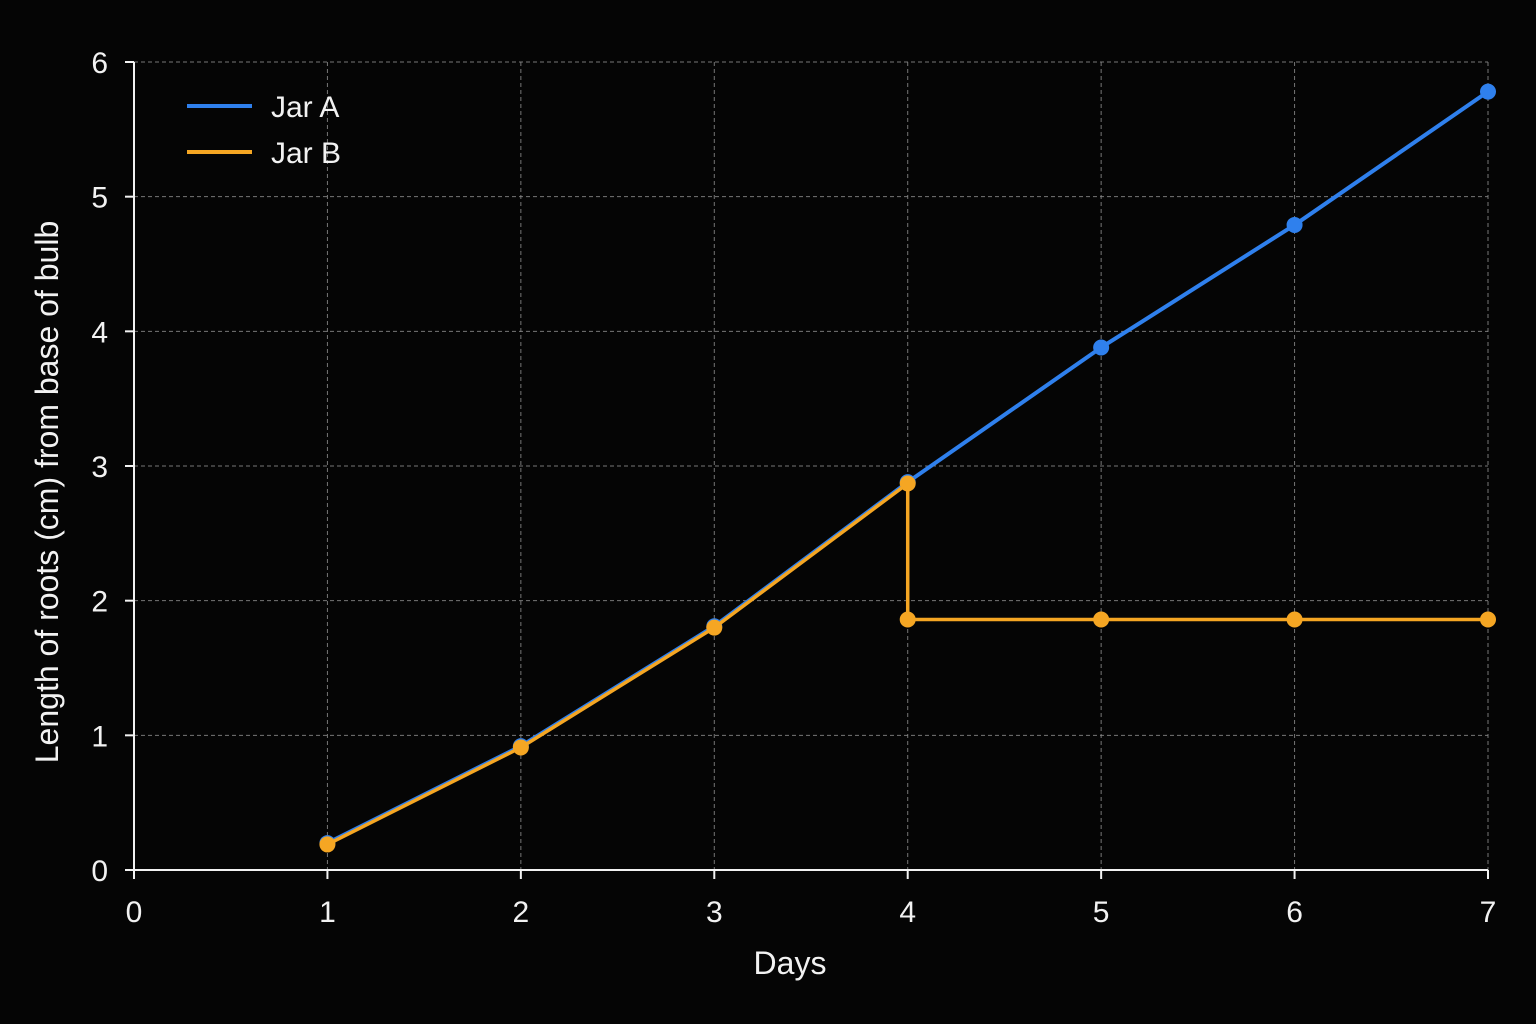  What do you see at coordinates (99, 198) in the screenshot?
I see `y-tick-label: 5` at bounding box center [99, 198].